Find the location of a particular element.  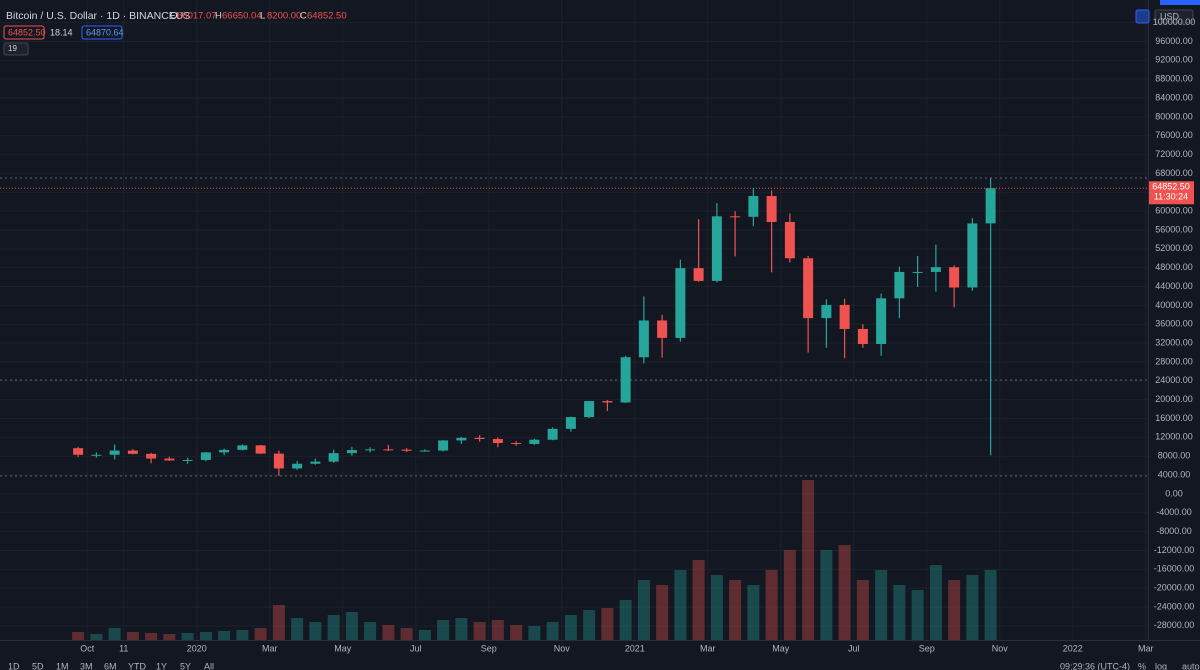

scale-option: auto is located at coordinates (1191, 665).